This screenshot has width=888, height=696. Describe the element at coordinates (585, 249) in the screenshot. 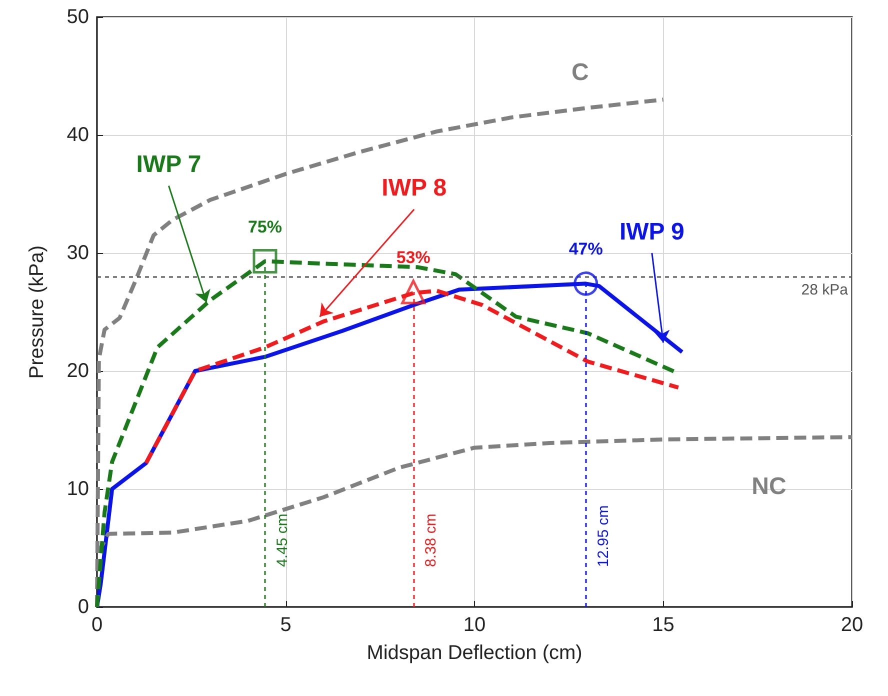

I see `annotation: 47%` at that location.